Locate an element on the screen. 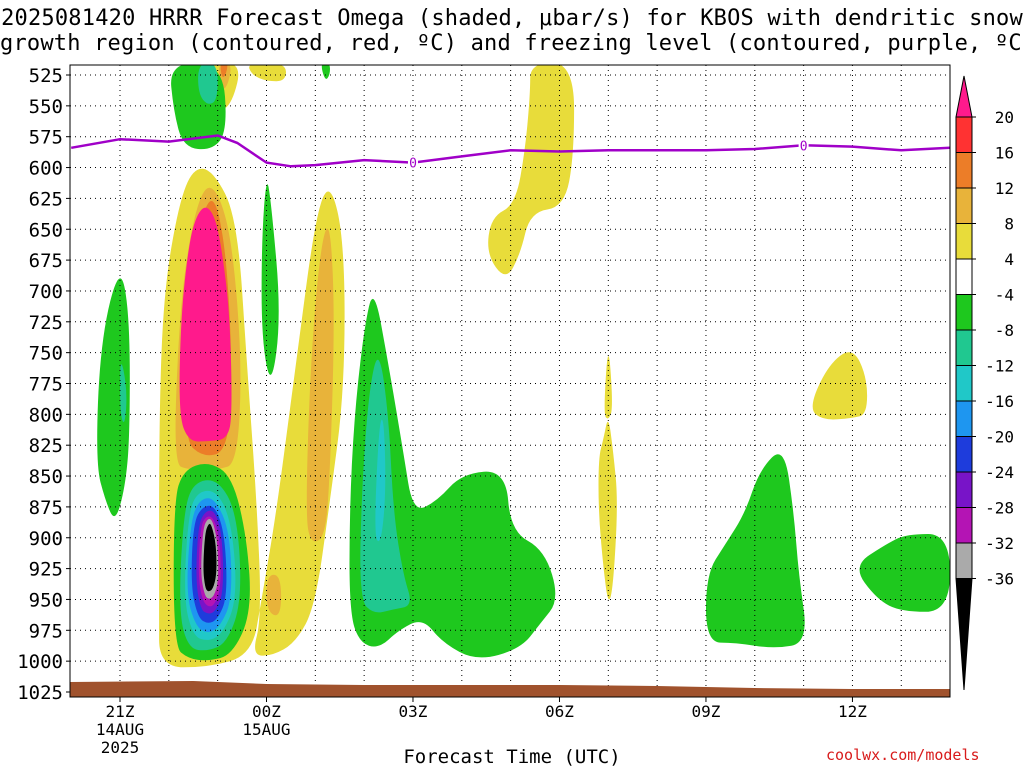 The height and width of the screenshot is (768, 1024). y-tick-label-600: 600 is located at coordinates (46, 169).